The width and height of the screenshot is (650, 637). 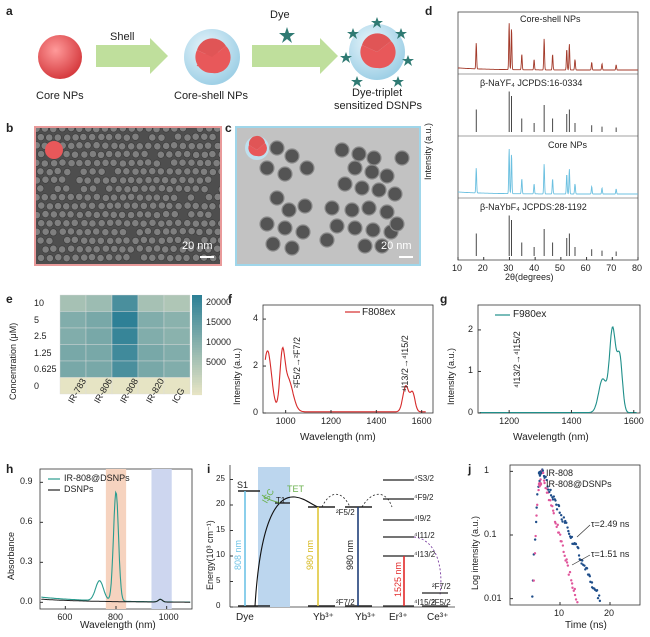 I want to click on emission-980-chart, so click(x=559, y=359).